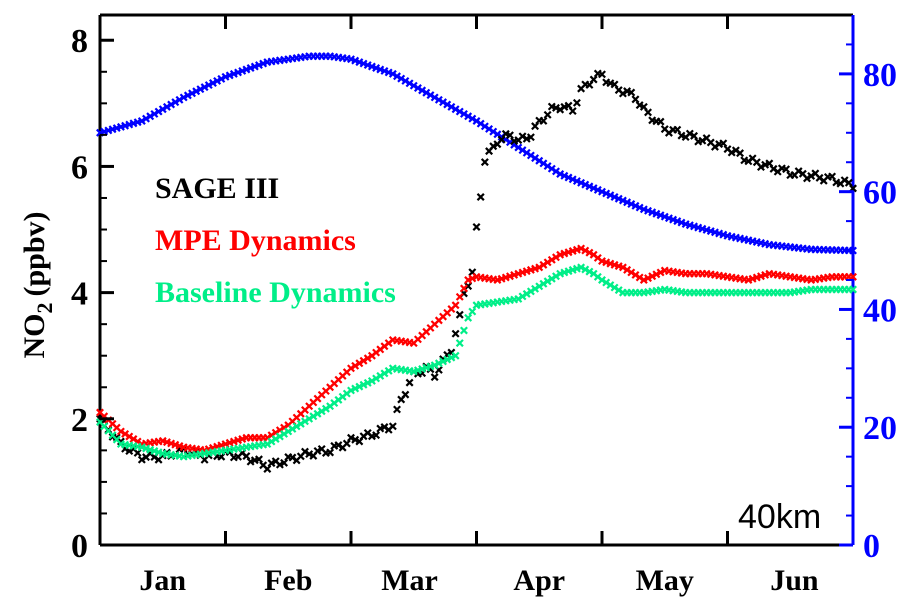 The image size is (904, 602). Describe the element at coordinates (79, 420) in the screenshot. I see `left-tick-label: 2` at that location.